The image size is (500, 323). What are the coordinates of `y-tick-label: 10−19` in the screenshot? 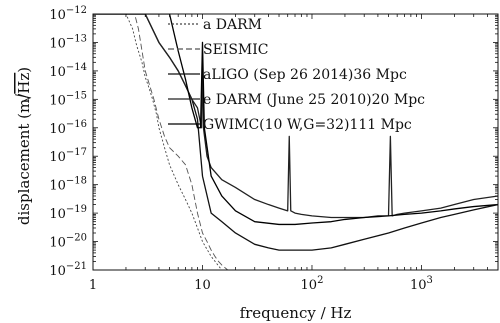 It's located at (68, 213).